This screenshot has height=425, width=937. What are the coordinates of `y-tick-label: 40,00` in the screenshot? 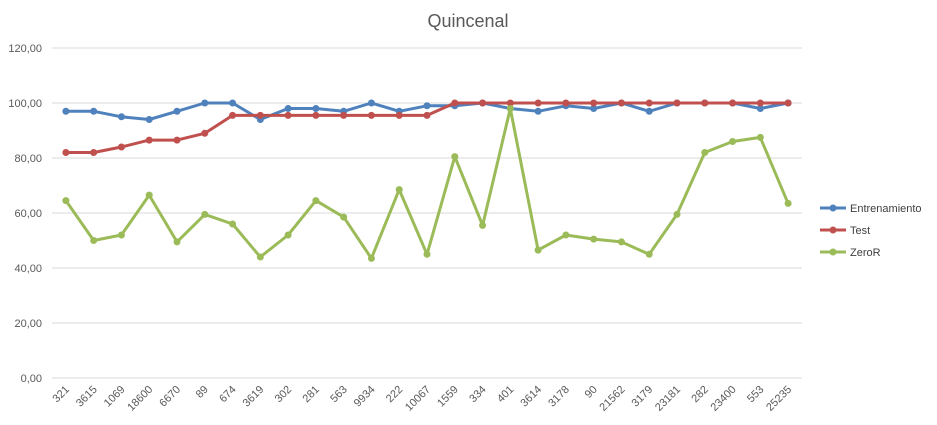 It's located at (28, 269).